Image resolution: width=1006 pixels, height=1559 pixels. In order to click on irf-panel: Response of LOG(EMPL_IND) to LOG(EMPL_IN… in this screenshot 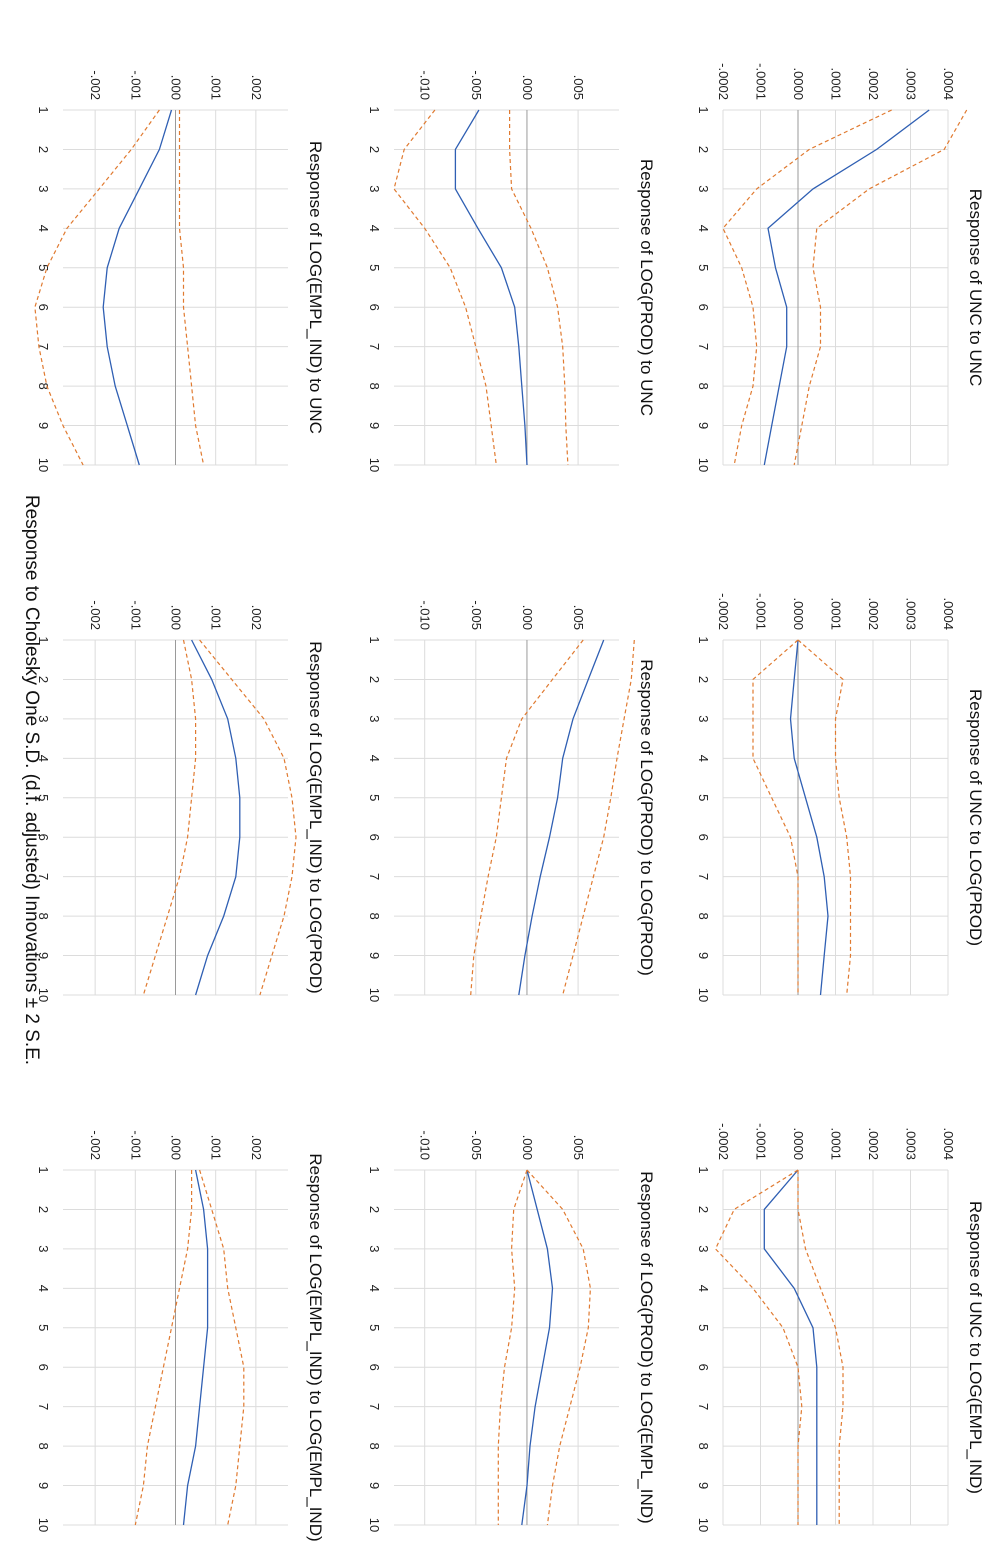, I will do `click(180, 1335)`.